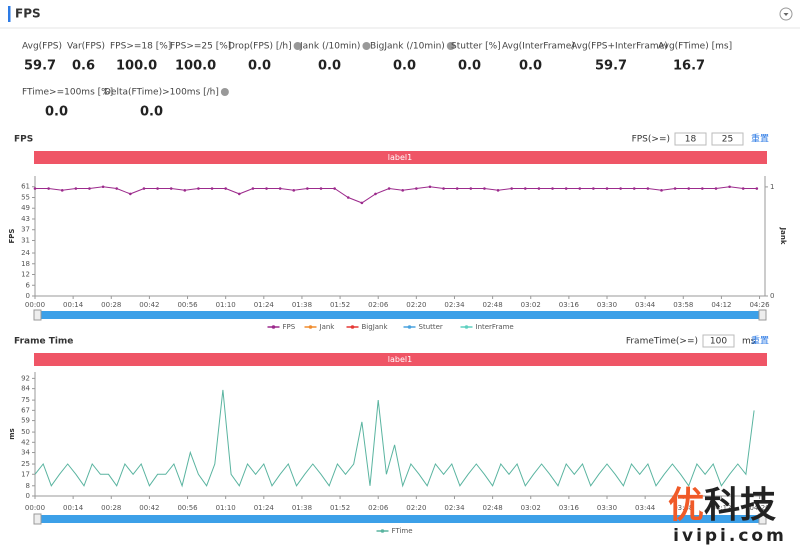 This screenshot has width=800, height=547. I want to click on stat-label: Avg(FPS+InterFrame), so click(619, 47).